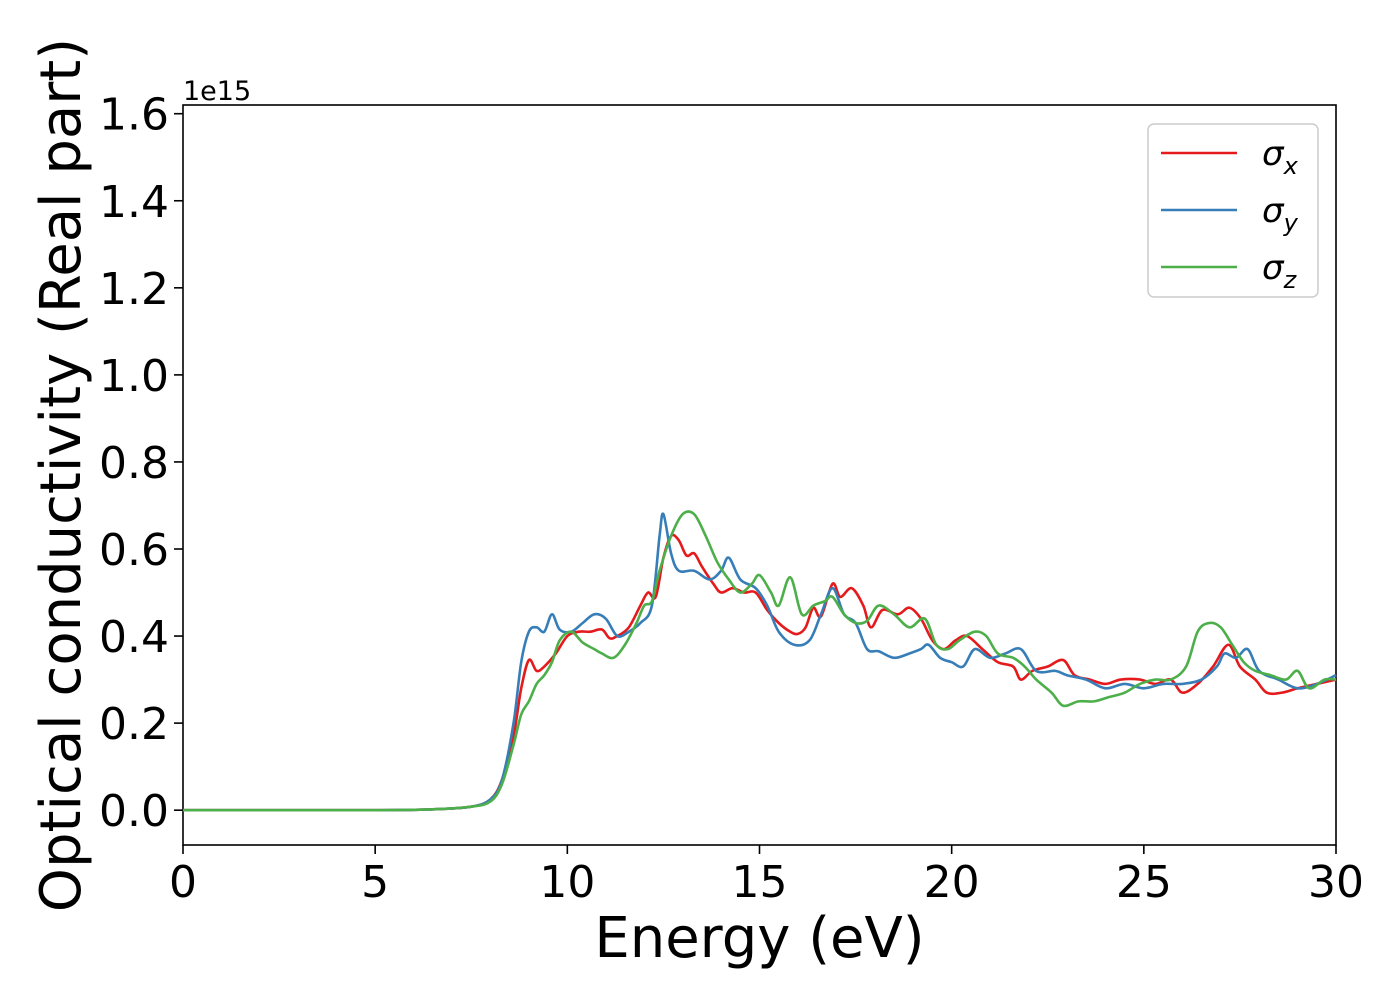 The width and height of the screenshot is (1400, 1000). I want to click on x-axis: 0 5 10 15 20 25 30, so click(766, 876).